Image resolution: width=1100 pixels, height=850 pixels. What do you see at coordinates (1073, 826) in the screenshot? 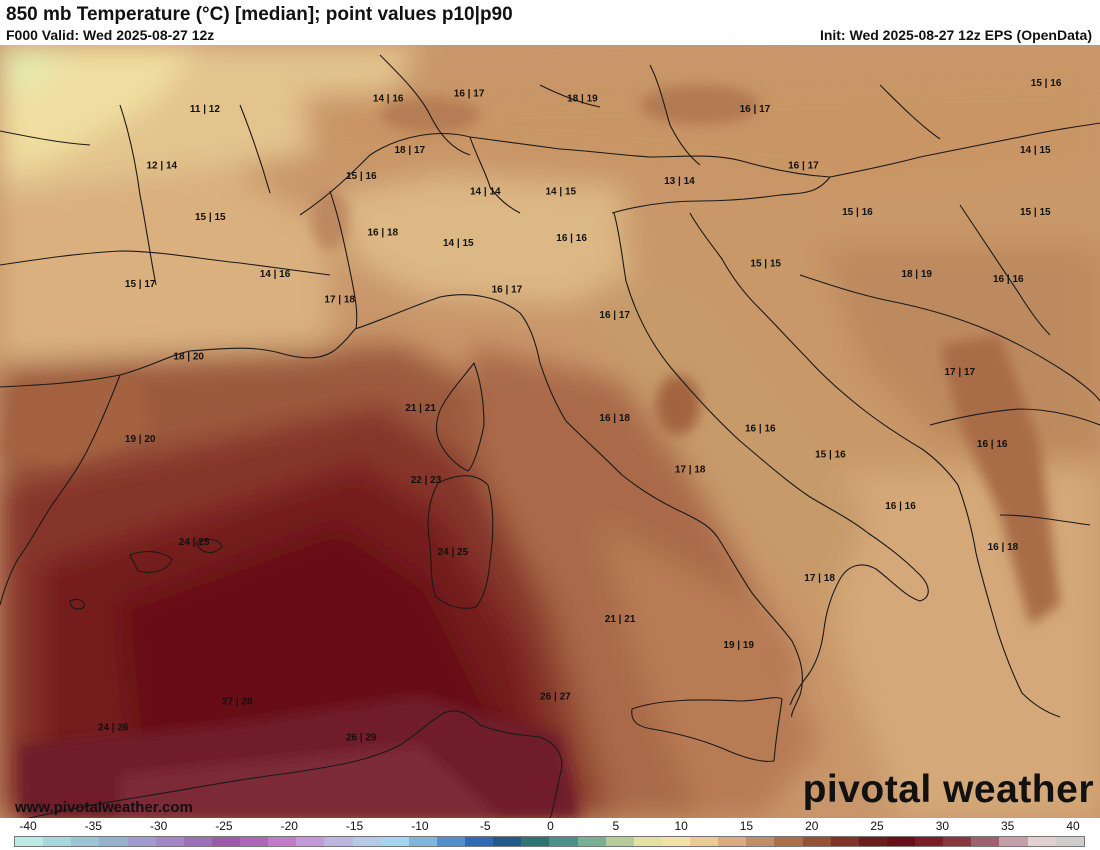
I see `colorbar-tick-label: 40` at bounding box center [1073, 826].